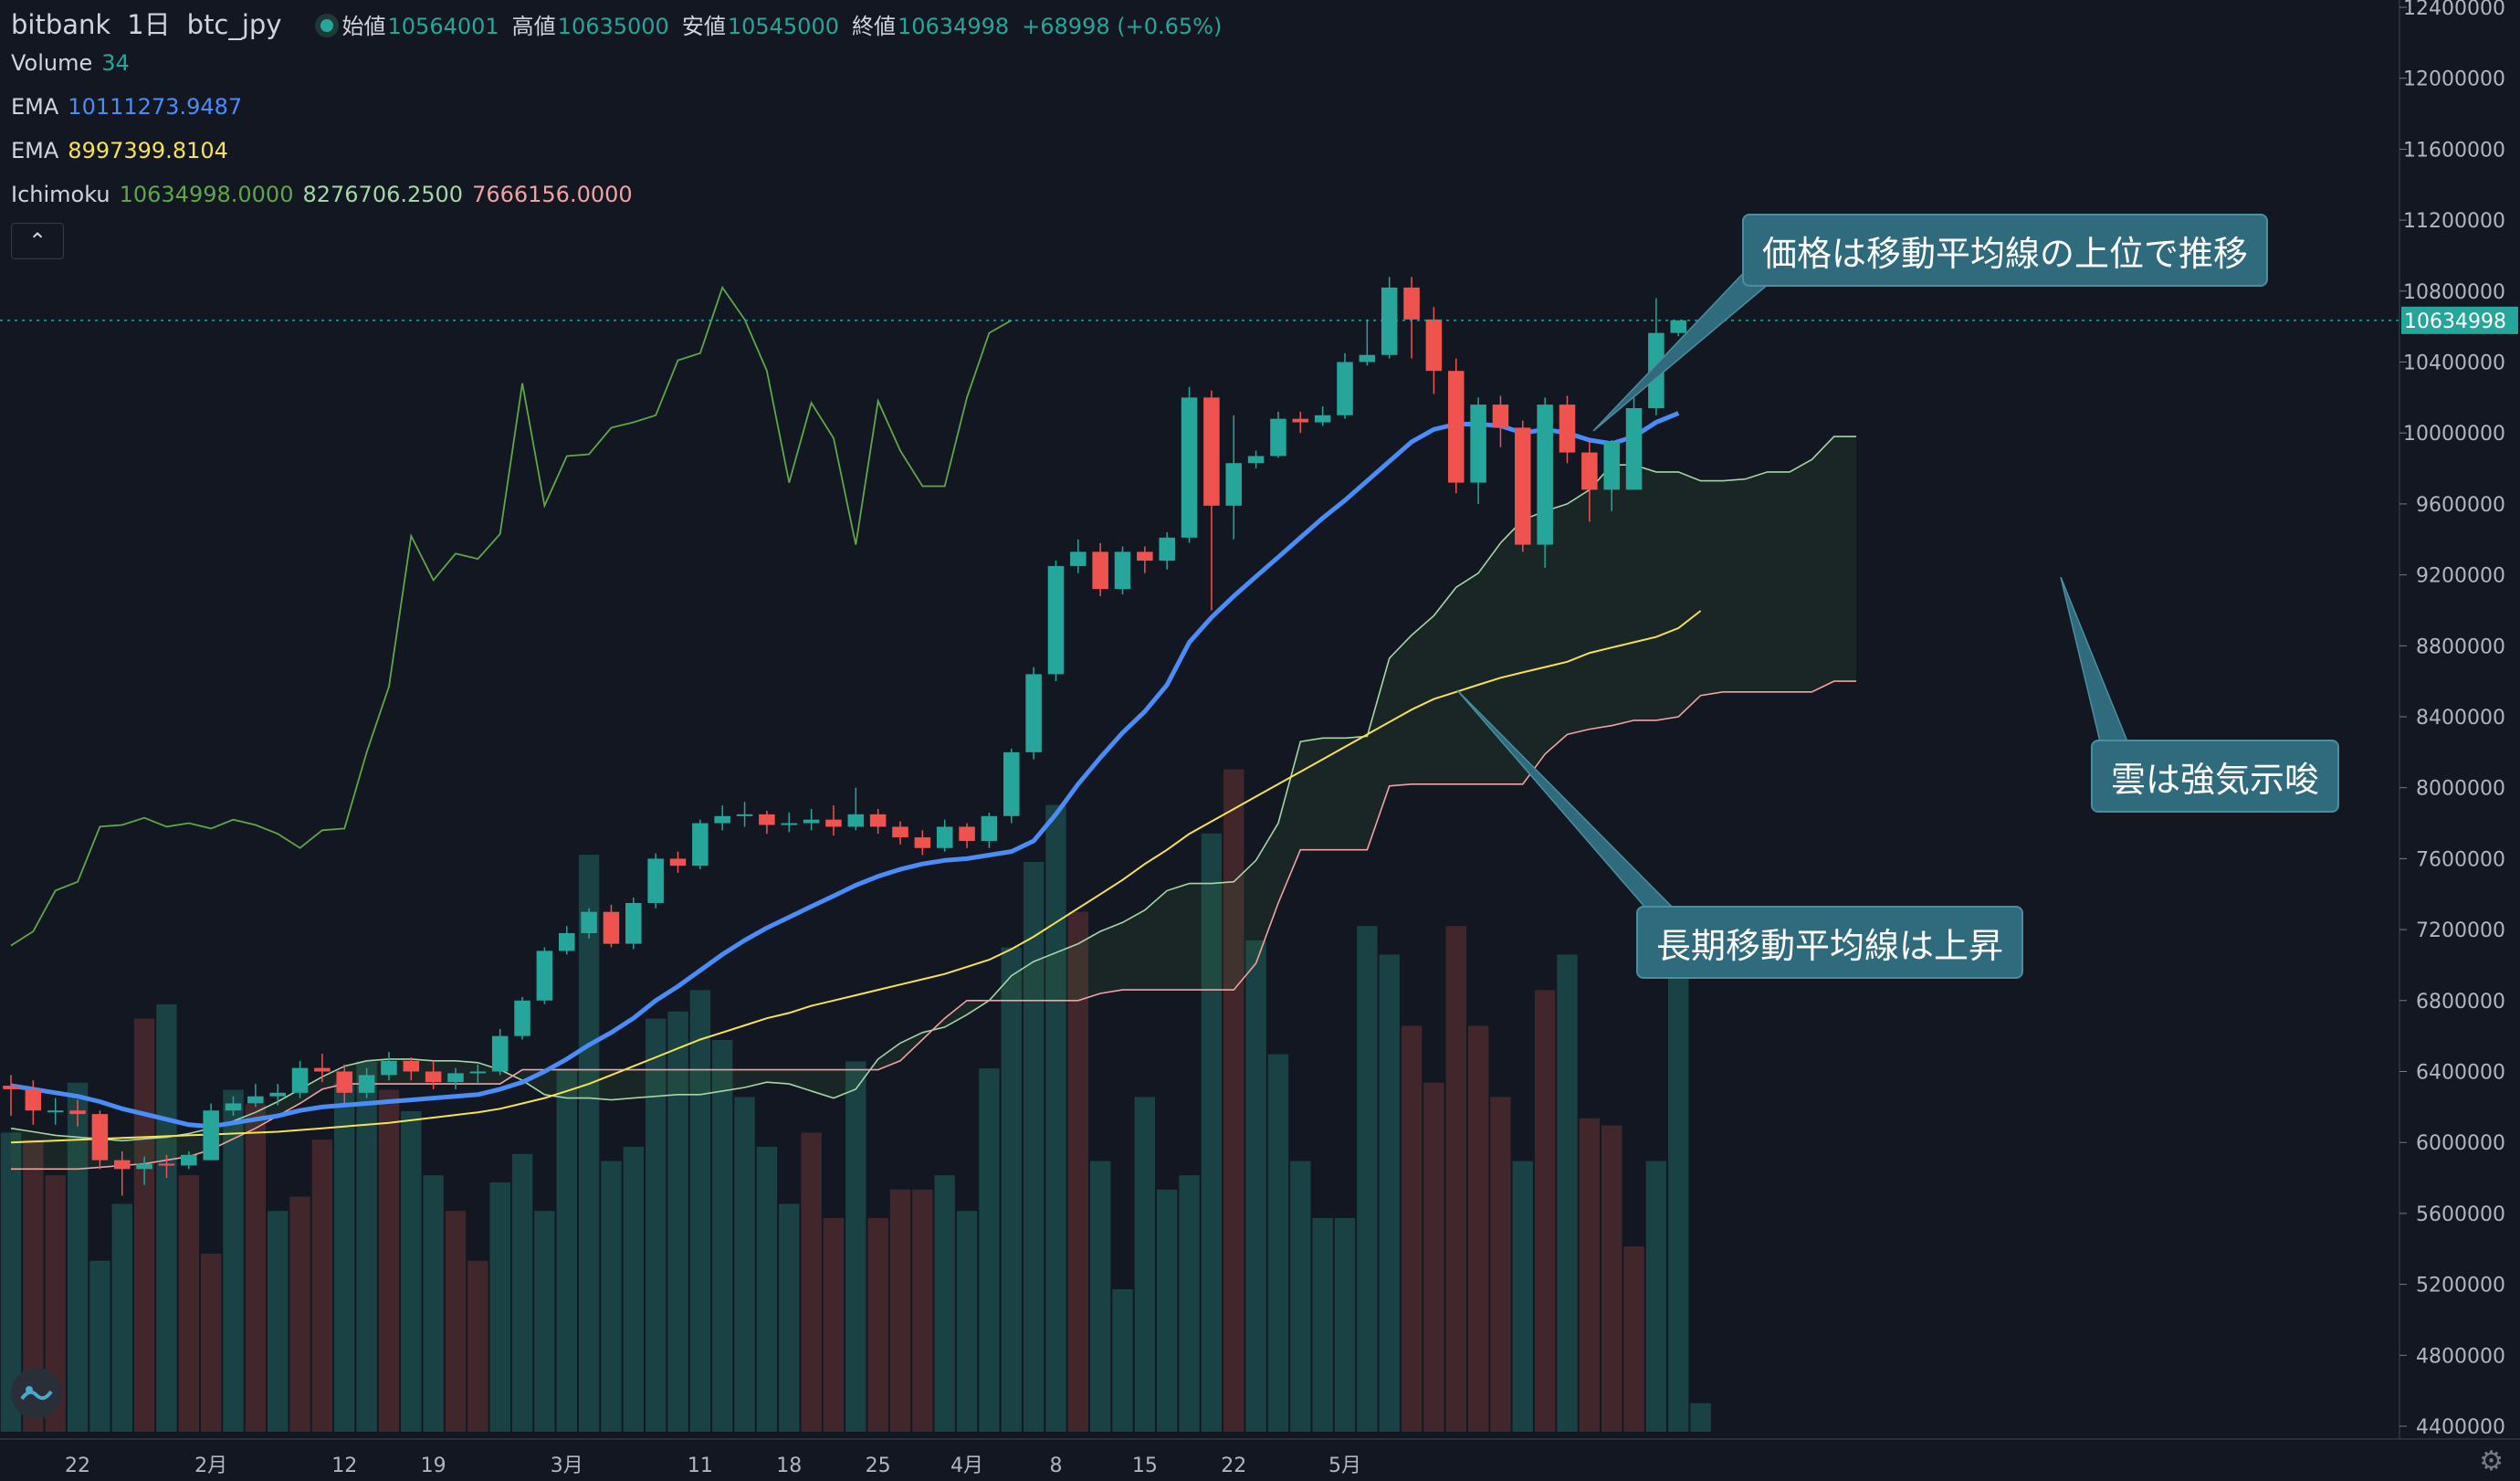  Describe the element at coordinates (1260, 1459) in the screenshot. I see `time-axis: 22 2月 12 19 3月 11 18 25 4月 8 15 22 5月` at that location.